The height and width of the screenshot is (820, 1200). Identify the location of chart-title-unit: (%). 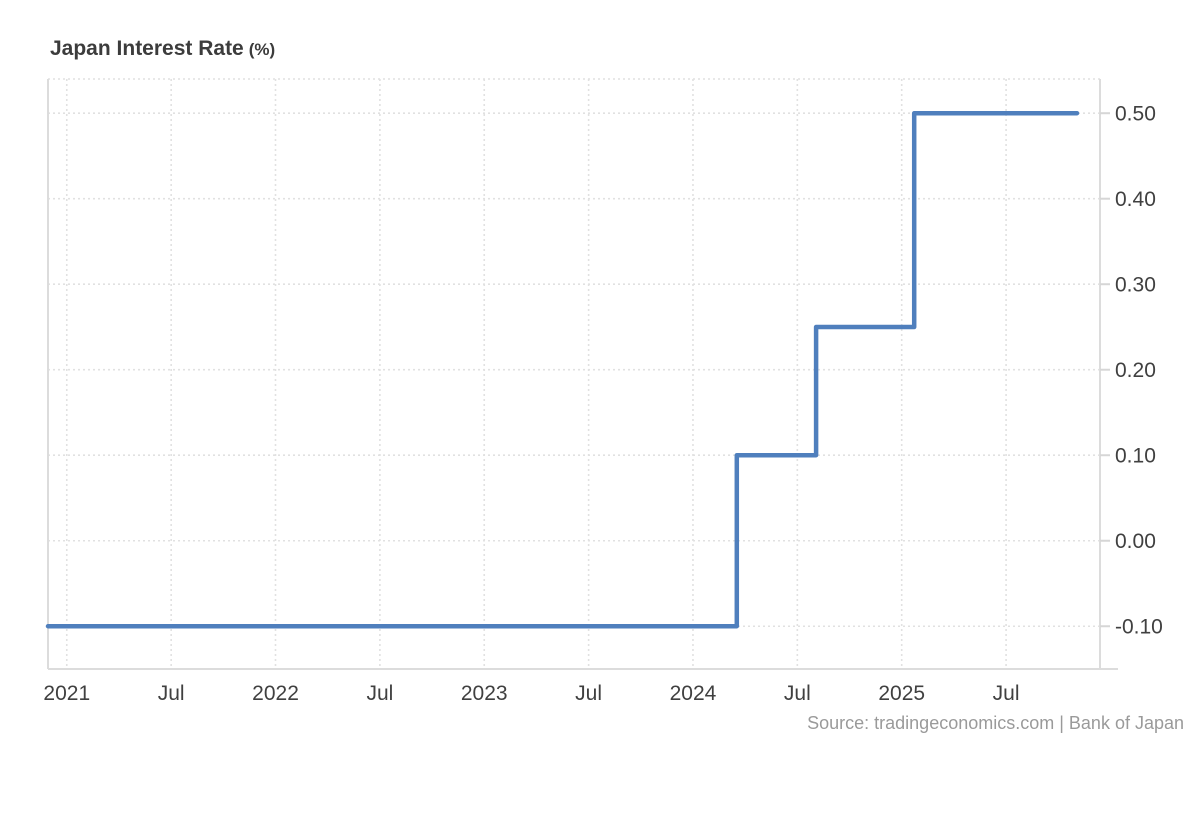
(262, 49).